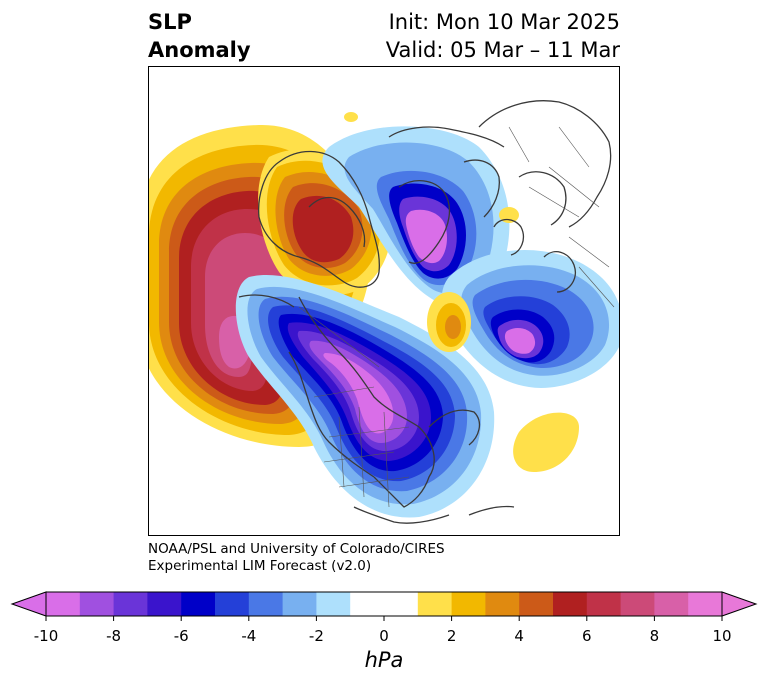 This screenshot has width=768, height=686. I want to click on colorbar-ticks: -10 -8 -6 -4 -2 0 2 4 6 8 10, so click(384, 637).